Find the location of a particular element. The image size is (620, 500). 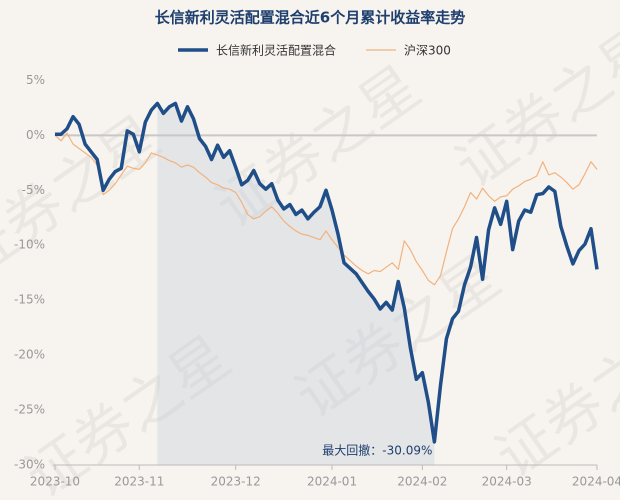

y-tick-label: -30% is located at coordinates (29, 465).